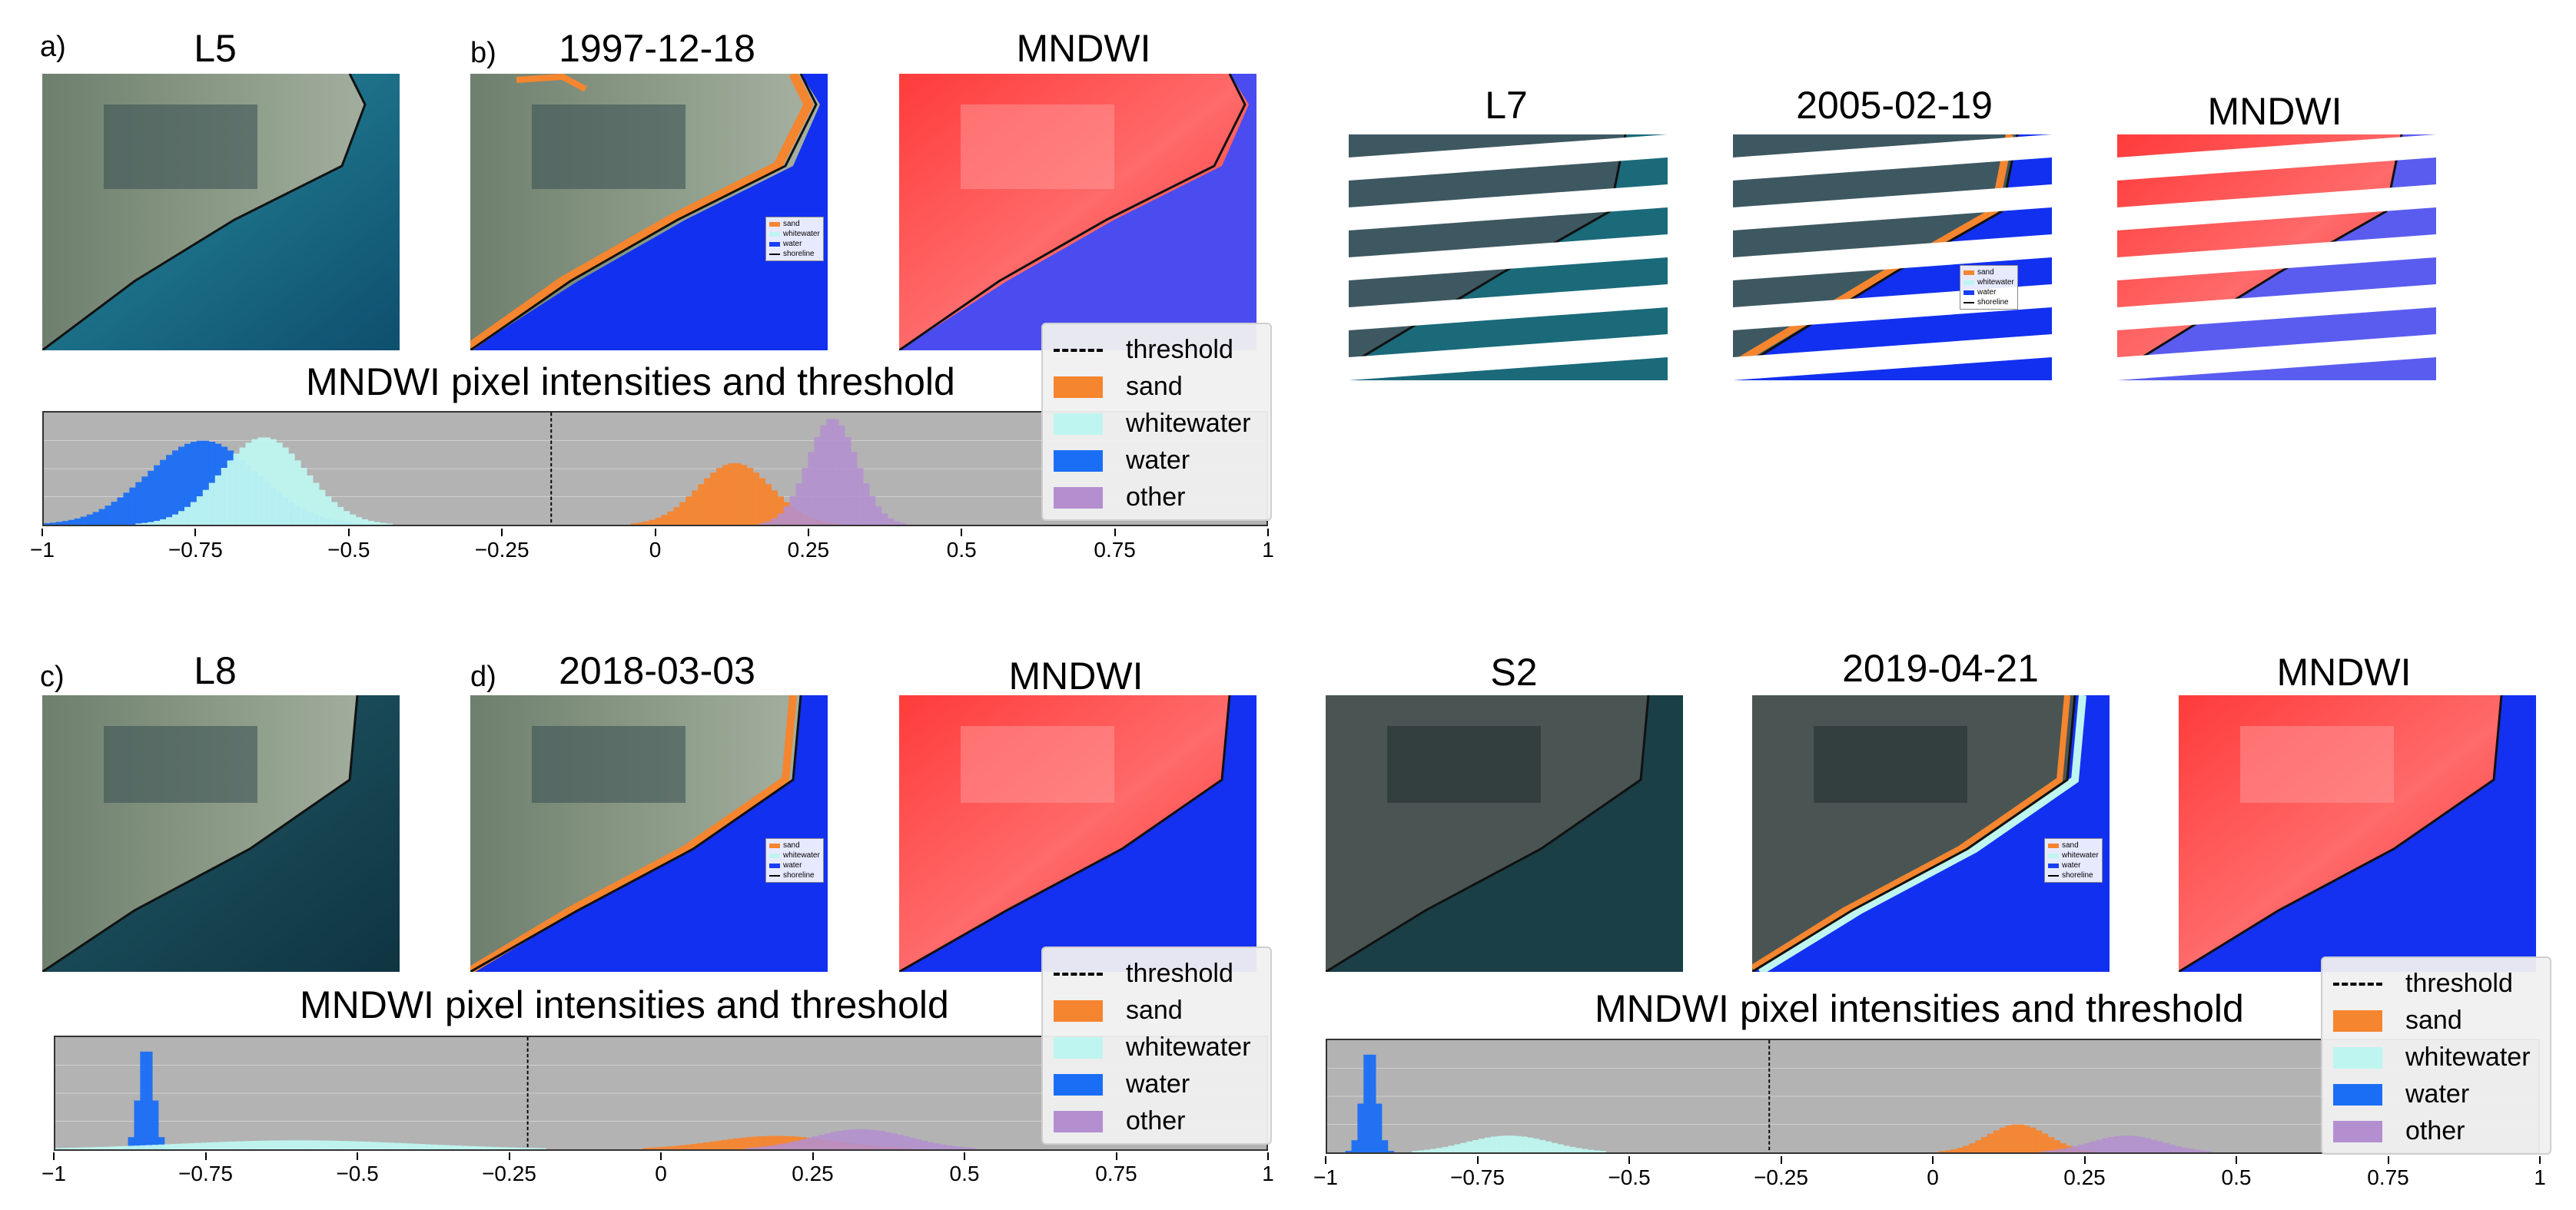  I want to click on legend-c-sand: sand, so click(1154, 1010).